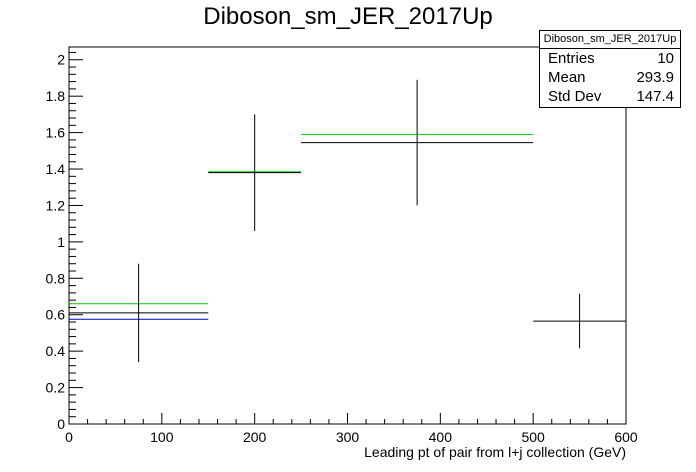 The height and width of the screenshot is (472, 696). What do you see at coordinates (56, 315) in the screenshot?
I see `y-tick-label: 0.6` at bounding box center [56, 315].